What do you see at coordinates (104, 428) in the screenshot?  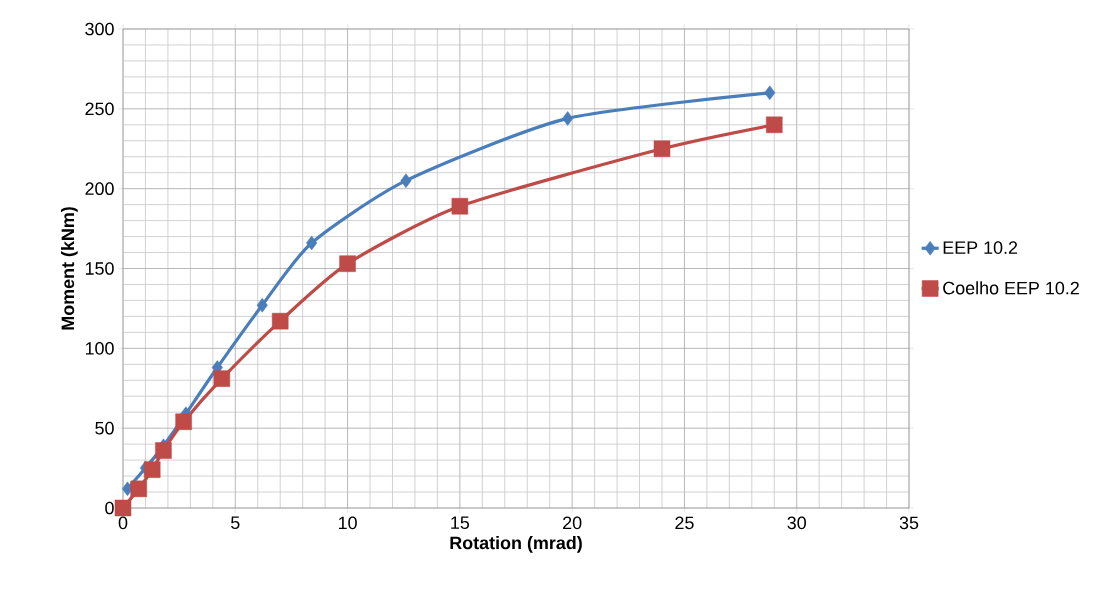 I see `y-tick-label: 50` at bounding box center [104, 428].